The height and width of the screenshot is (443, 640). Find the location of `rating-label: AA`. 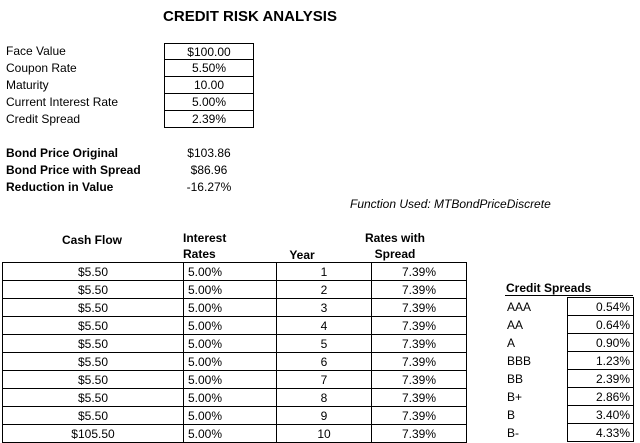

rating-label: AA is located at coordinates (515, 324).